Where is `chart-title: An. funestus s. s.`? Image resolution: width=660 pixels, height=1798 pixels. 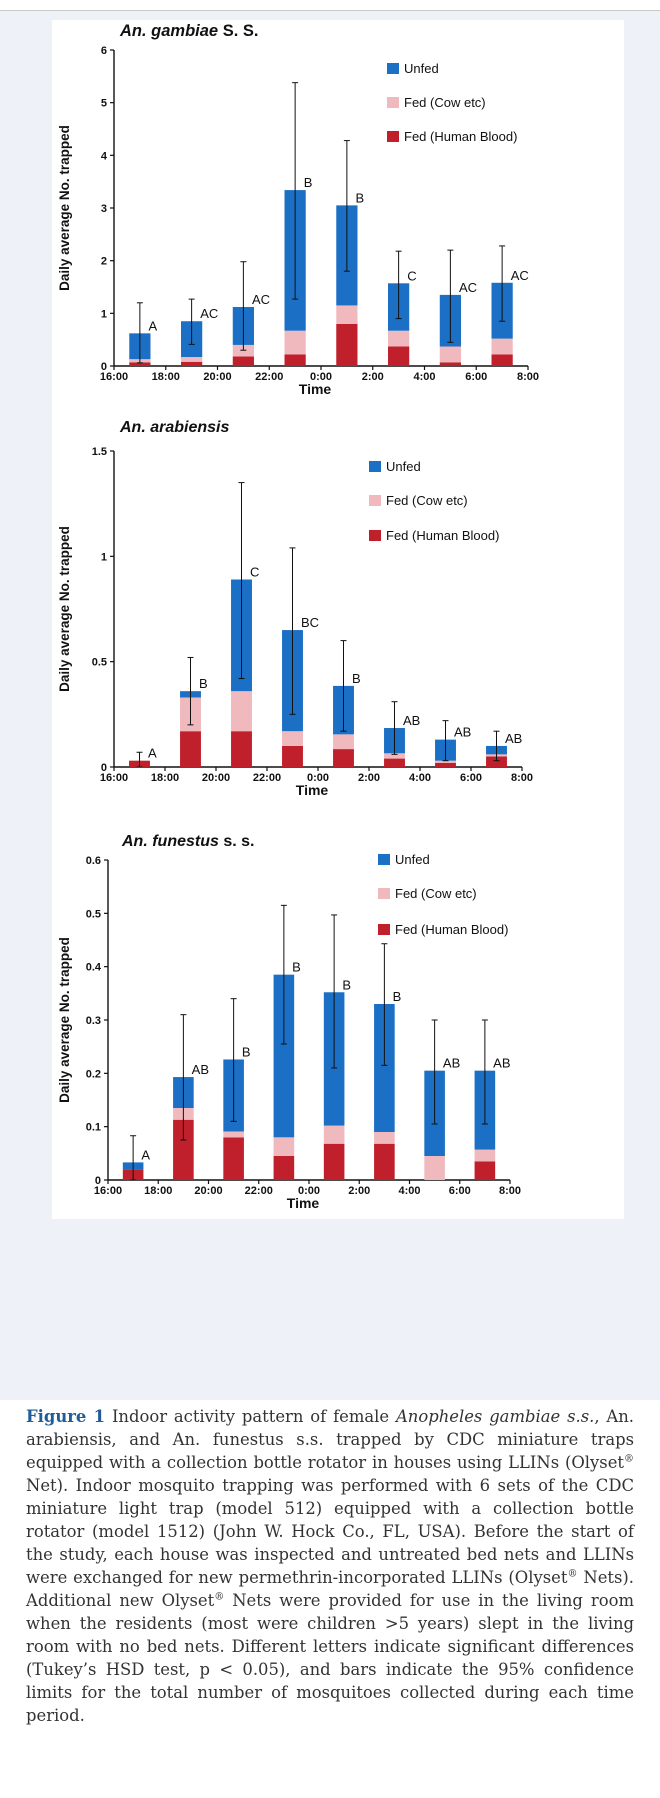 chart-title: An. funestus s. s. is located at coordinates (187, 841).